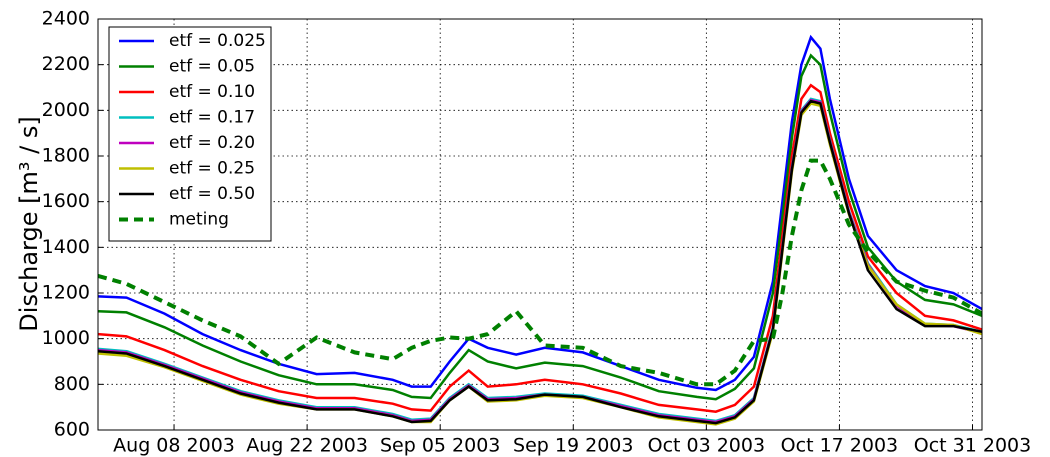 This screenshot has width=1050, height=457. What do you see at coordinates (72, 384) in the screenshot?
I see `y-tick-label: 800` at bounding box center [72, 384].